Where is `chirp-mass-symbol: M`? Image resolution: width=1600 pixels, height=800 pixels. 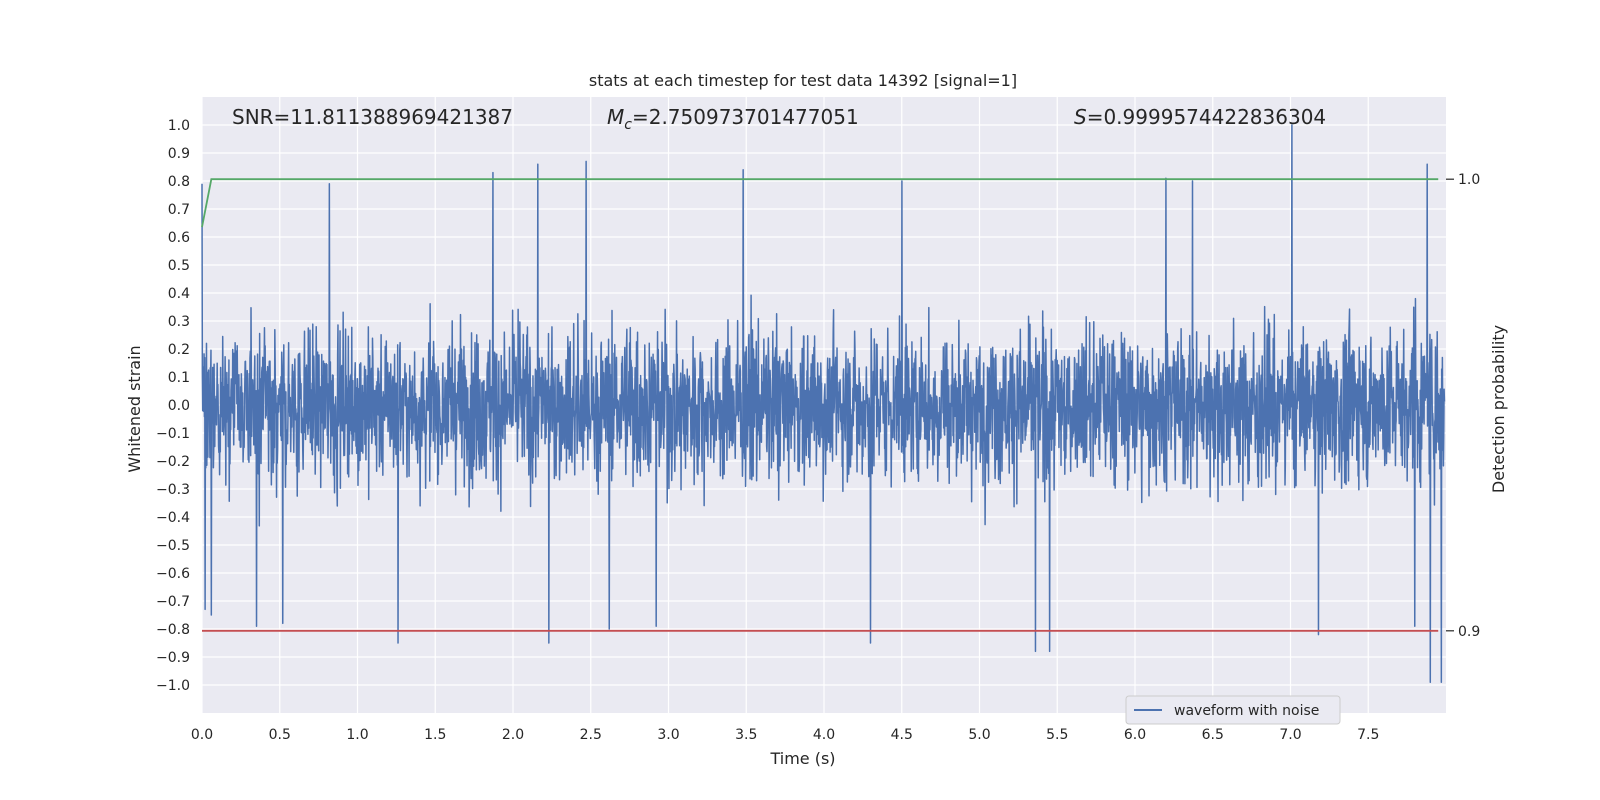 chirp-mass-symbol: M is located at coordinates (615, 117).